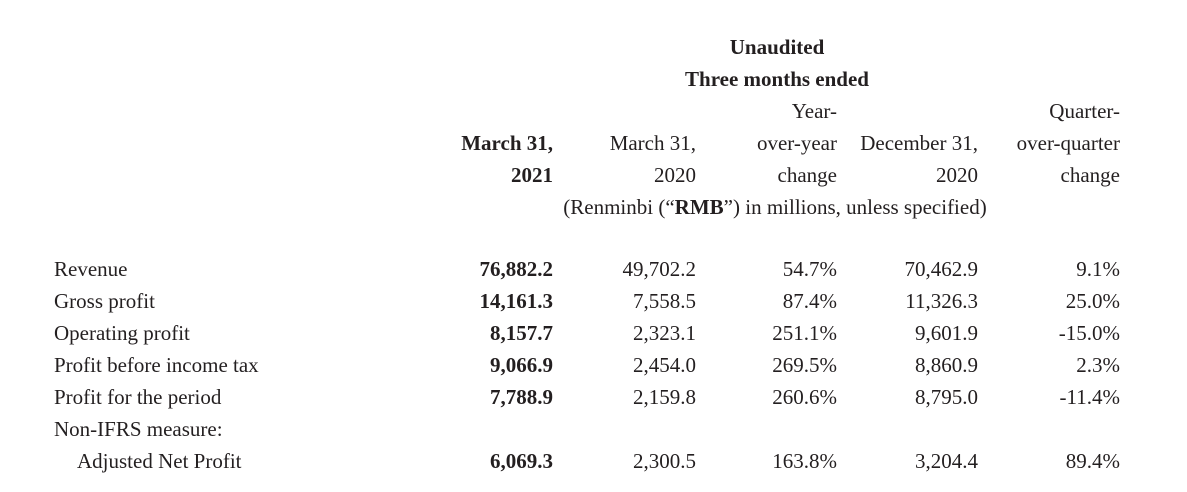 The width and height of the screenshot is (1187, 492). I want to click on table-cell: 9,601.9, so click(946, 333).